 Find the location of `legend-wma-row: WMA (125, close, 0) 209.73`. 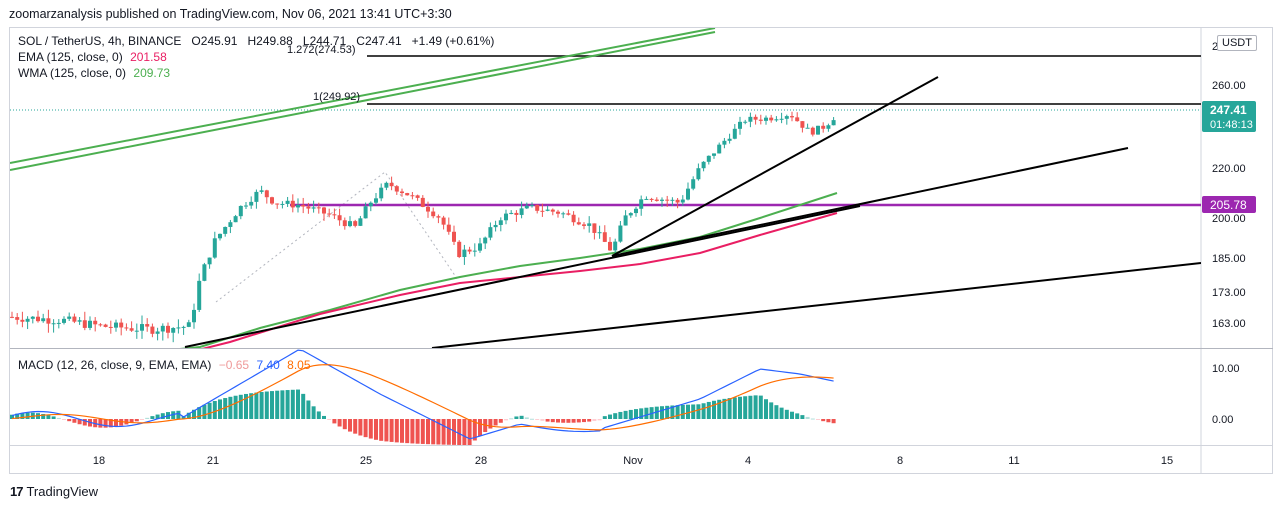

legend-wma-row: WMA (125, close, 0) 209.73 is located at coordinates (256, 73).